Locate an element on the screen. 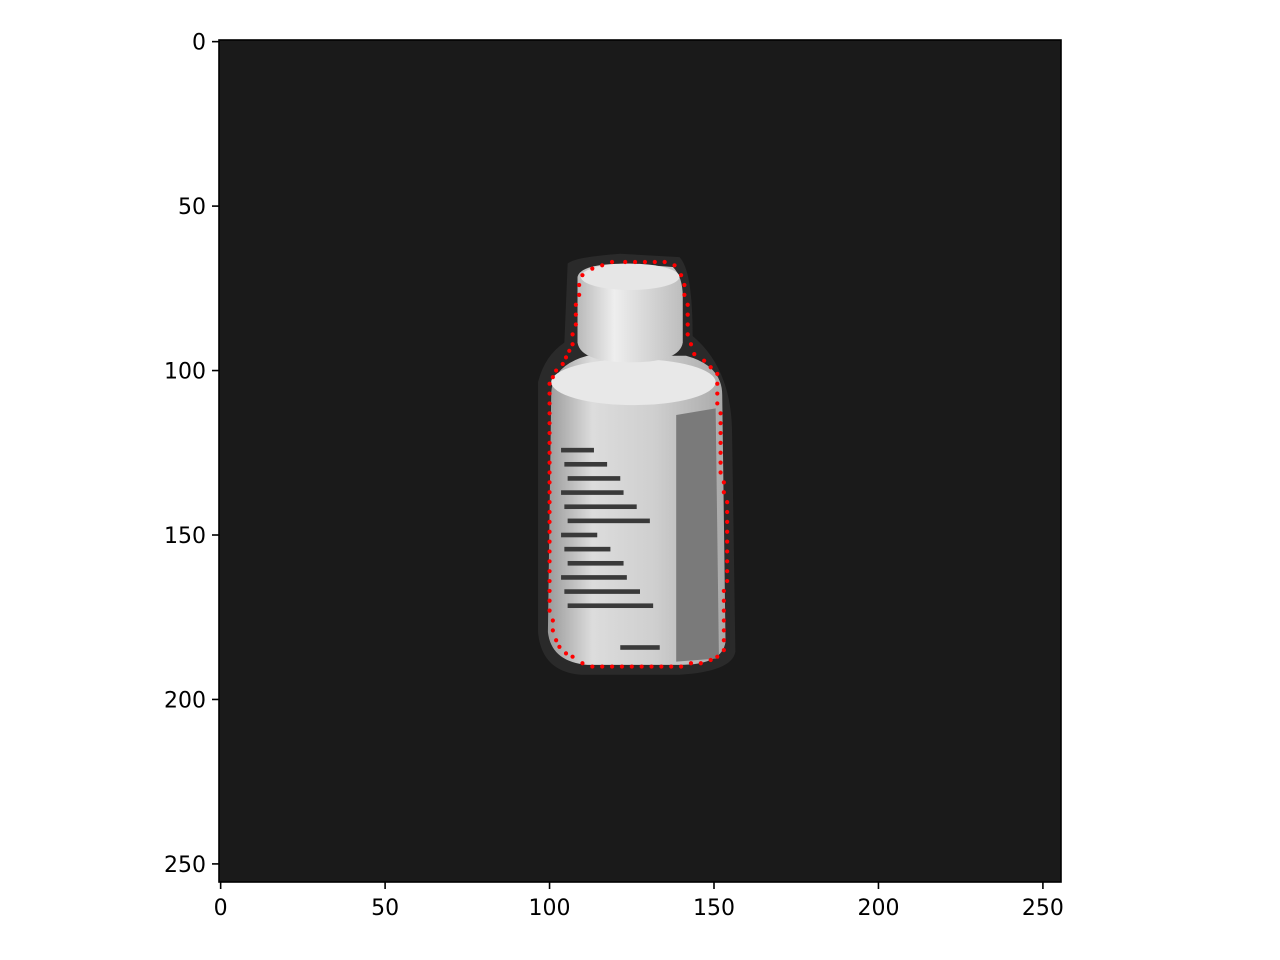 This screenshot has width=1280, height=960. contour-points is located at coordinates (638, 464).